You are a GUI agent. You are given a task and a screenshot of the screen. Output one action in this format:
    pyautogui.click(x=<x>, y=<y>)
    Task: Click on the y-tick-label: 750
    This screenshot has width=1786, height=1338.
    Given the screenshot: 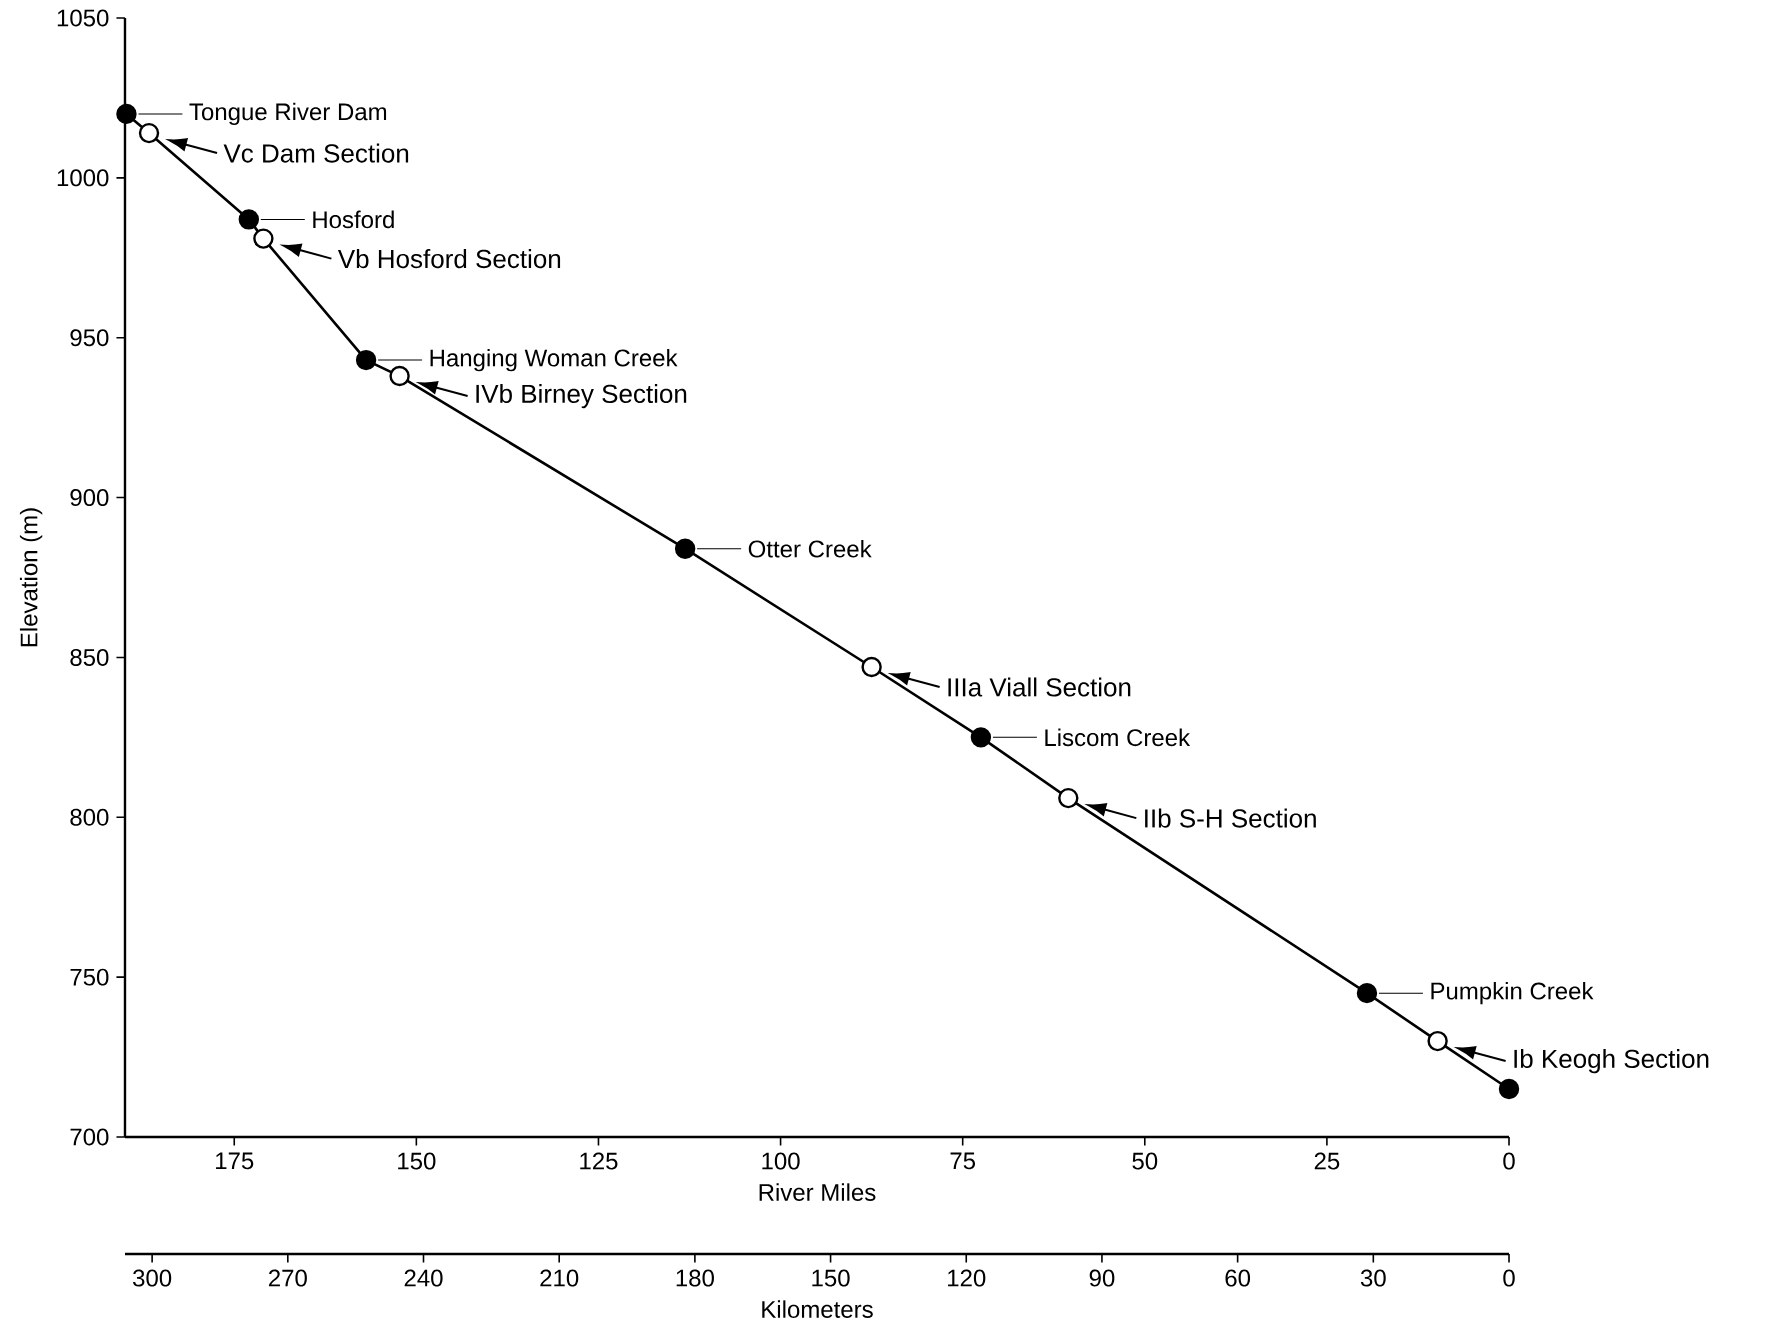 What is the action you would take?
    pyautogui.click(x=89, y=977)
    